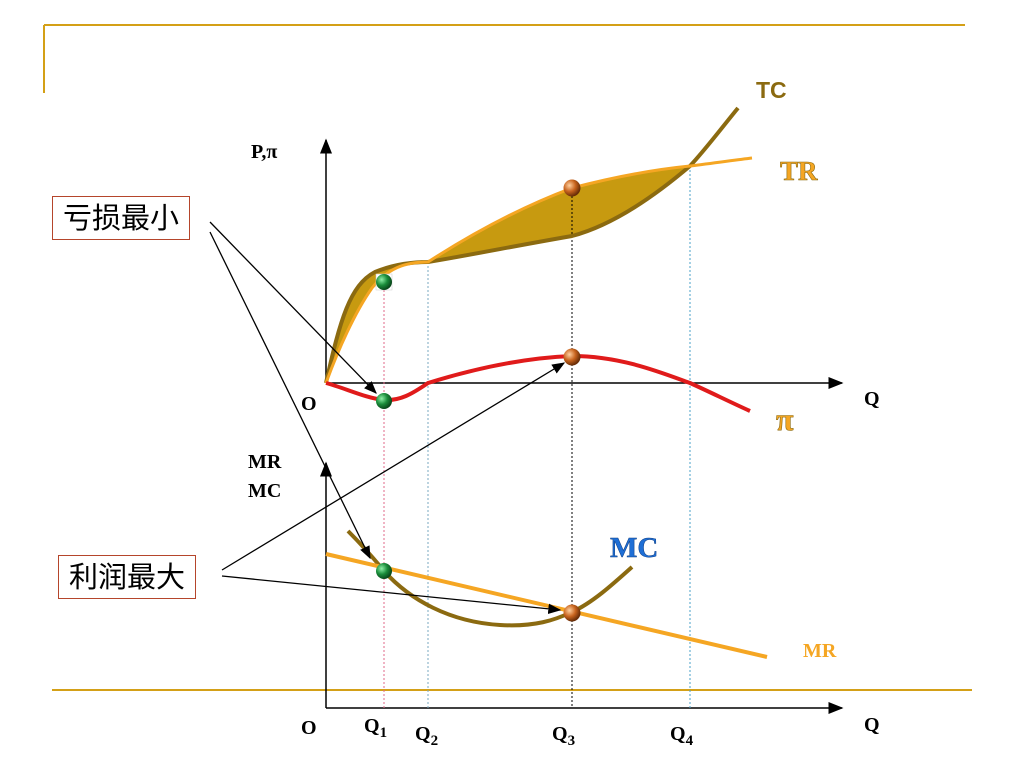  I want to click on q3-label: Q3, so click(563, 736).